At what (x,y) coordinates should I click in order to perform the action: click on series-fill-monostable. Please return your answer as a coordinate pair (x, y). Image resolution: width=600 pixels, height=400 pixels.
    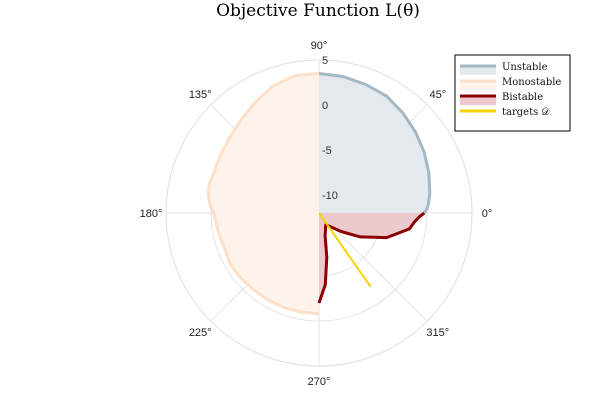
    Looking at the image, I should click on (263, 193).